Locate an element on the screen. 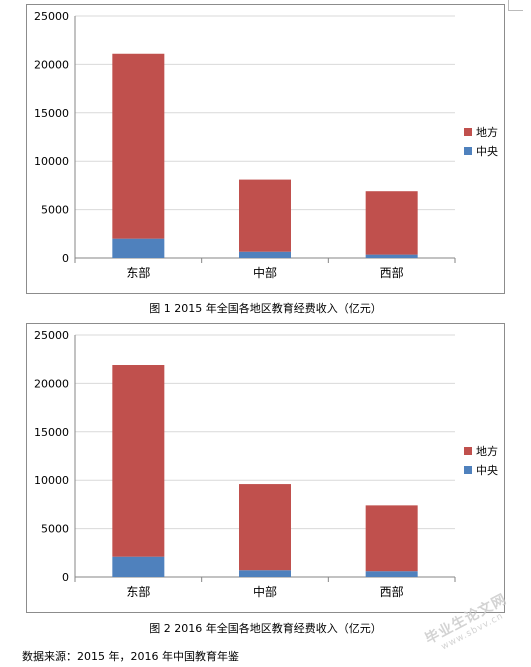  chart-caption-2015: 图 1 2015 年全国各地区教育经费收入（亿元） is located at coordinates (265, 308).